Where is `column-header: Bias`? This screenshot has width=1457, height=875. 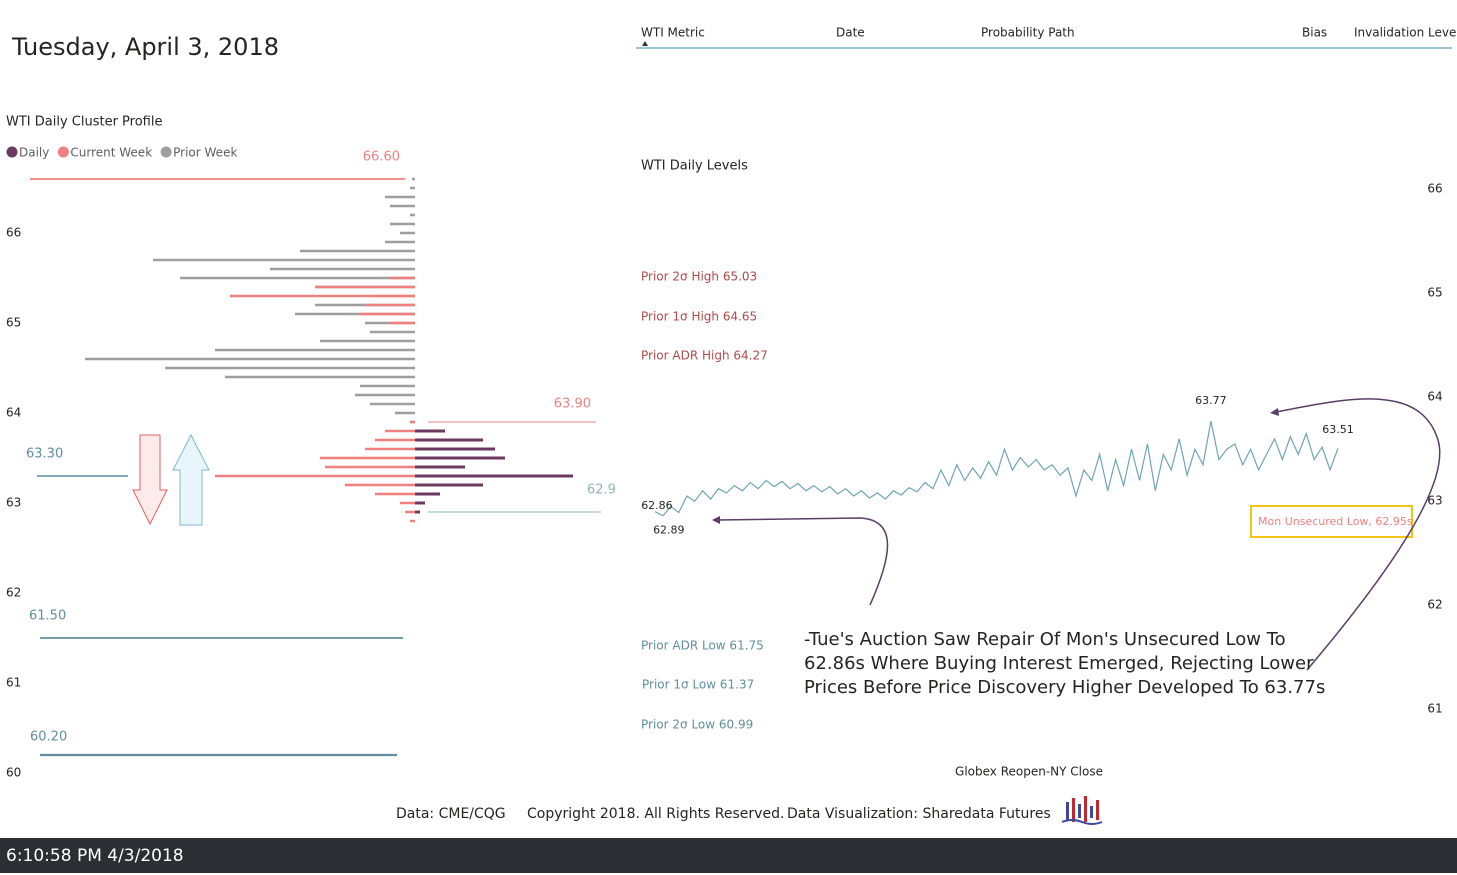
column-header: Bias is located at coordinates (1314, 33).